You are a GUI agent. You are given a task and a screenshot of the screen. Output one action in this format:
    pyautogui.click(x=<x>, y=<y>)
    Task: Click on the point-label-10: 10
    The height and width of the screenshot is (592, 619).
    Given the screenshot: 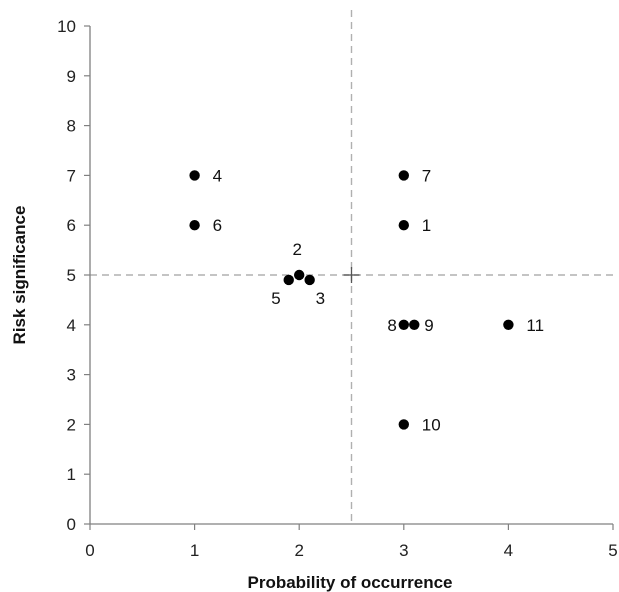 What is the action you would take?
    pyautogui.click(x=431, y=424)
    